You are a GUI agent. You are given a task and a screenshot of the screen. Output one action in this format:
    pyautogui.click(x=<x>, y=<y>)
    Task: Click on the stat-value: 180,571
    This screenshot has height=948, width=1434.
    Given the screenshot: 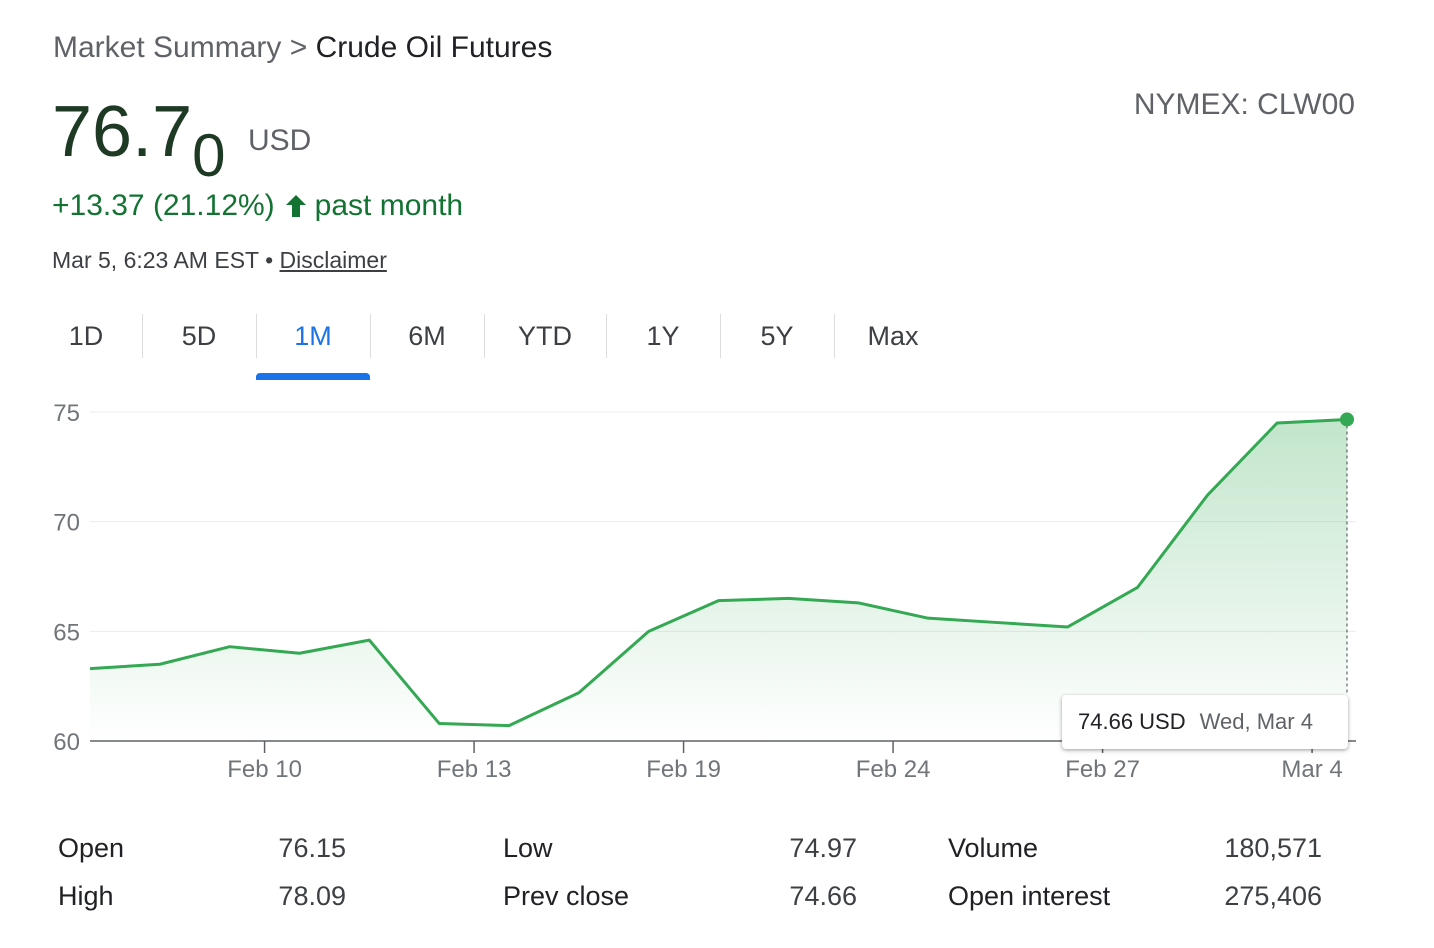 What is the action you would take?
    pyautogui.click(x=1273, y=848)
    